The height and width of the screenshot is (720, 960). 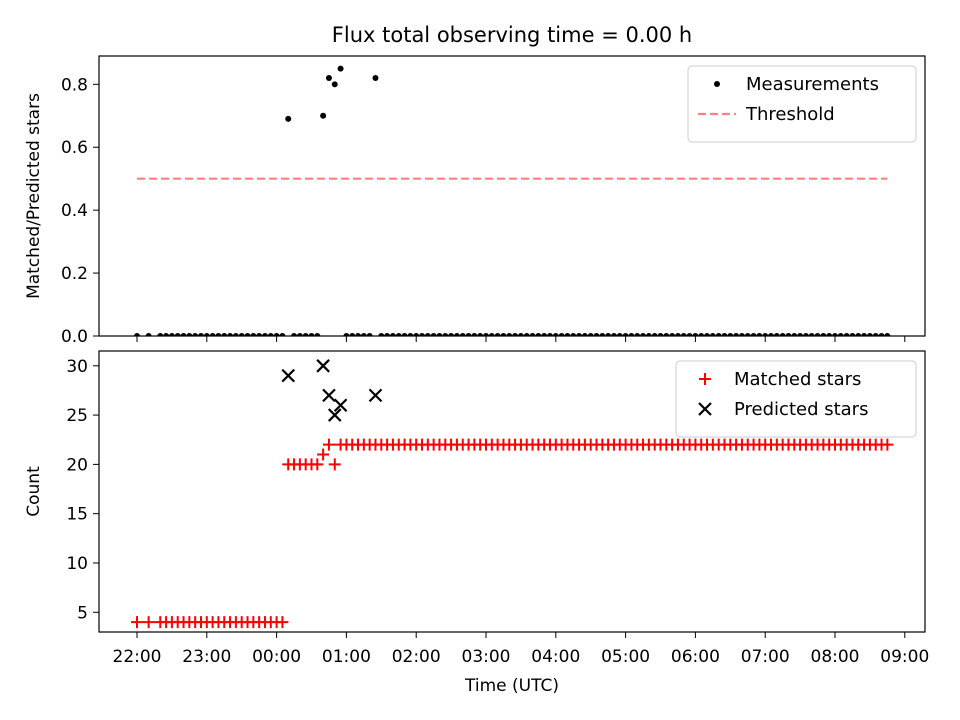 I want to click on xtick-label: 05:00, so click(x=625, y=657).